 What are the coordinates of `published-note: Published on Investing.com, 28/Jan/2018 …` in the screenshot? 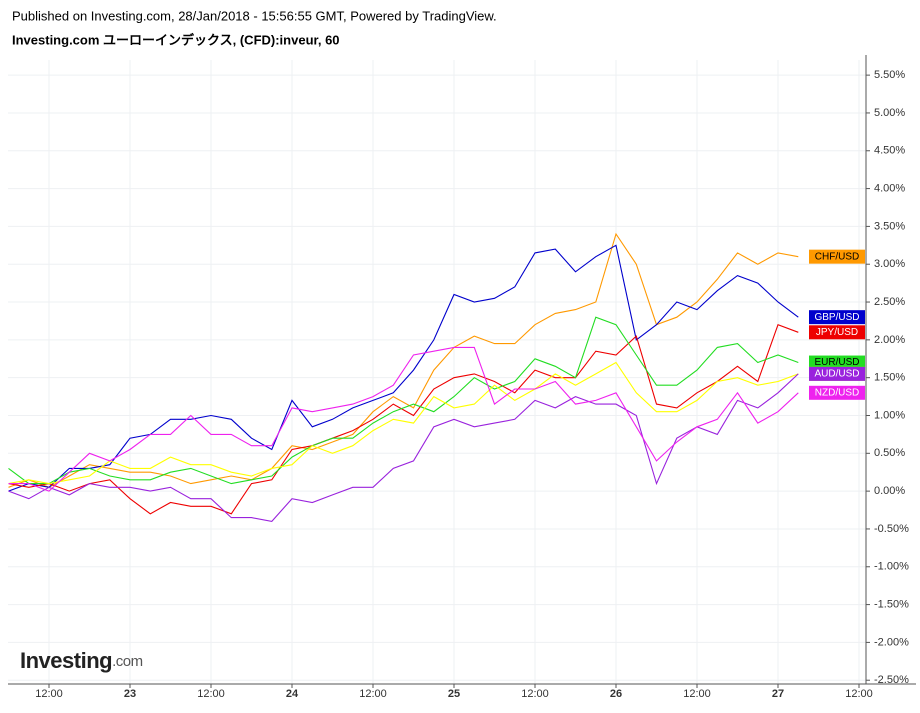 It's located at (254, 15).